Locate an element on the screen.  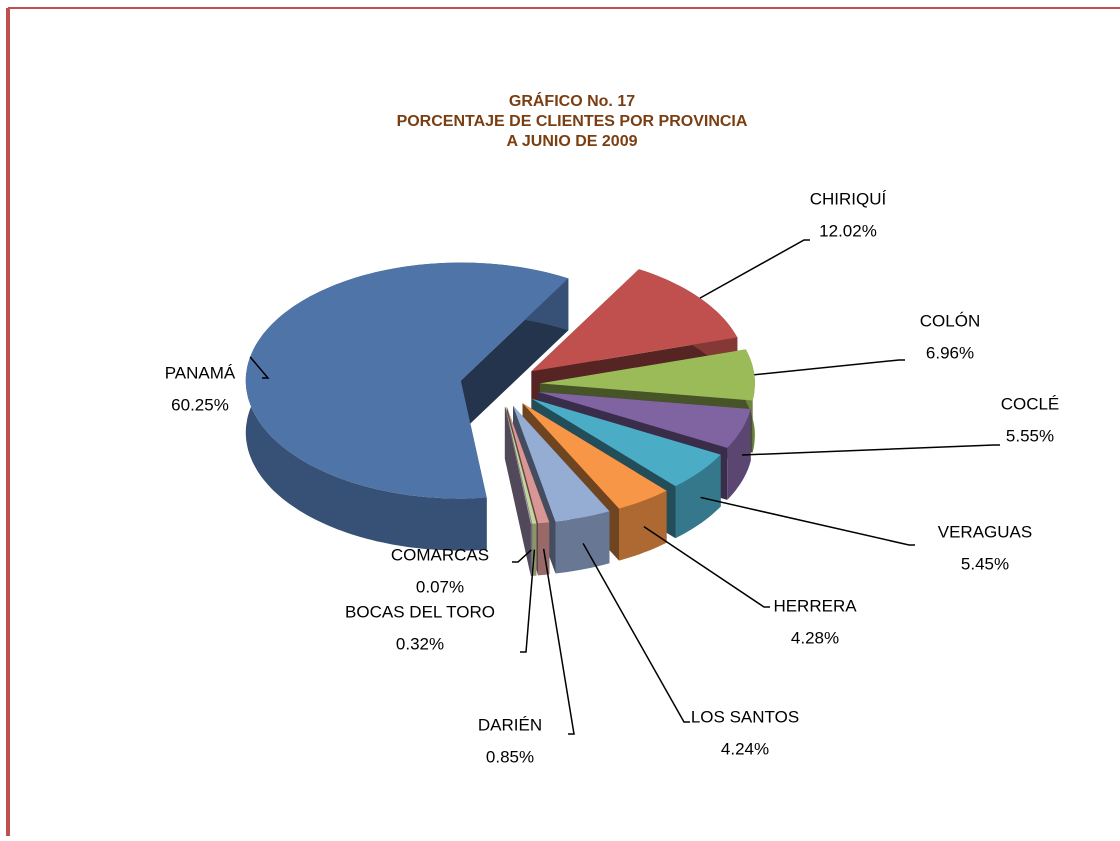
slice-label: CHIRIQUÍ is located at coordinates (848, 198).